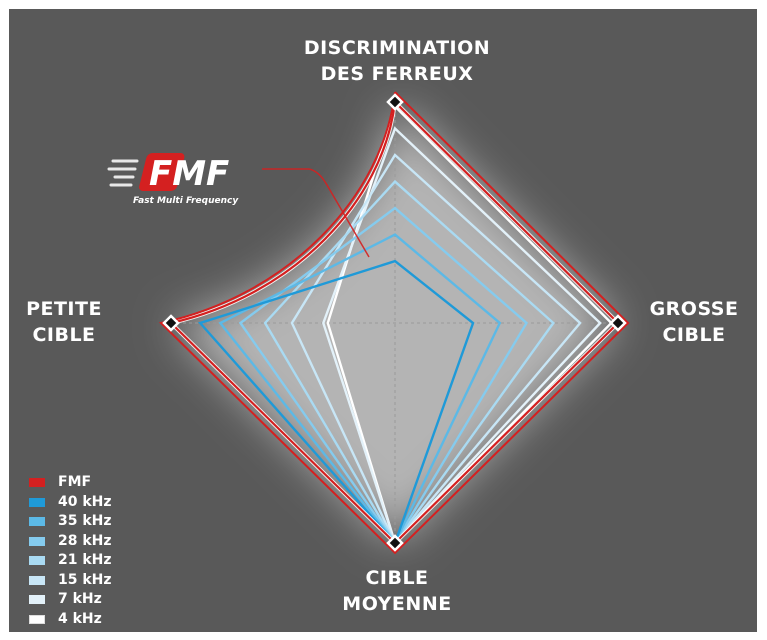 This screenshot has height=640, width=767. I want to click on legend-item: FMF, so click(70, 483).